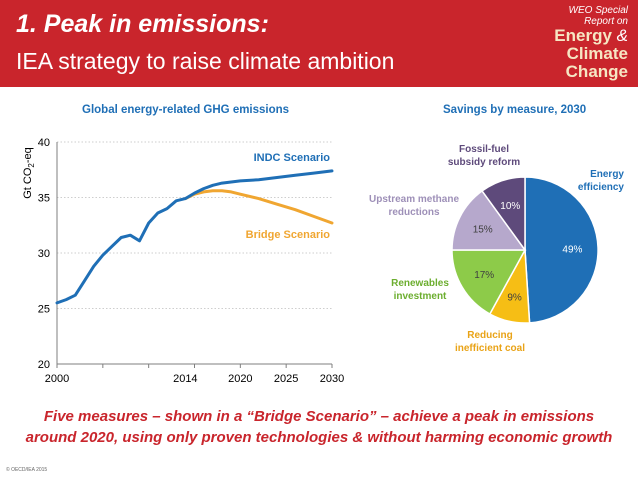 The image size is (638, 479). Describe the element at coordinates (483, 230) in the screenshot. I see `pie-value-label: 15%` at that location.